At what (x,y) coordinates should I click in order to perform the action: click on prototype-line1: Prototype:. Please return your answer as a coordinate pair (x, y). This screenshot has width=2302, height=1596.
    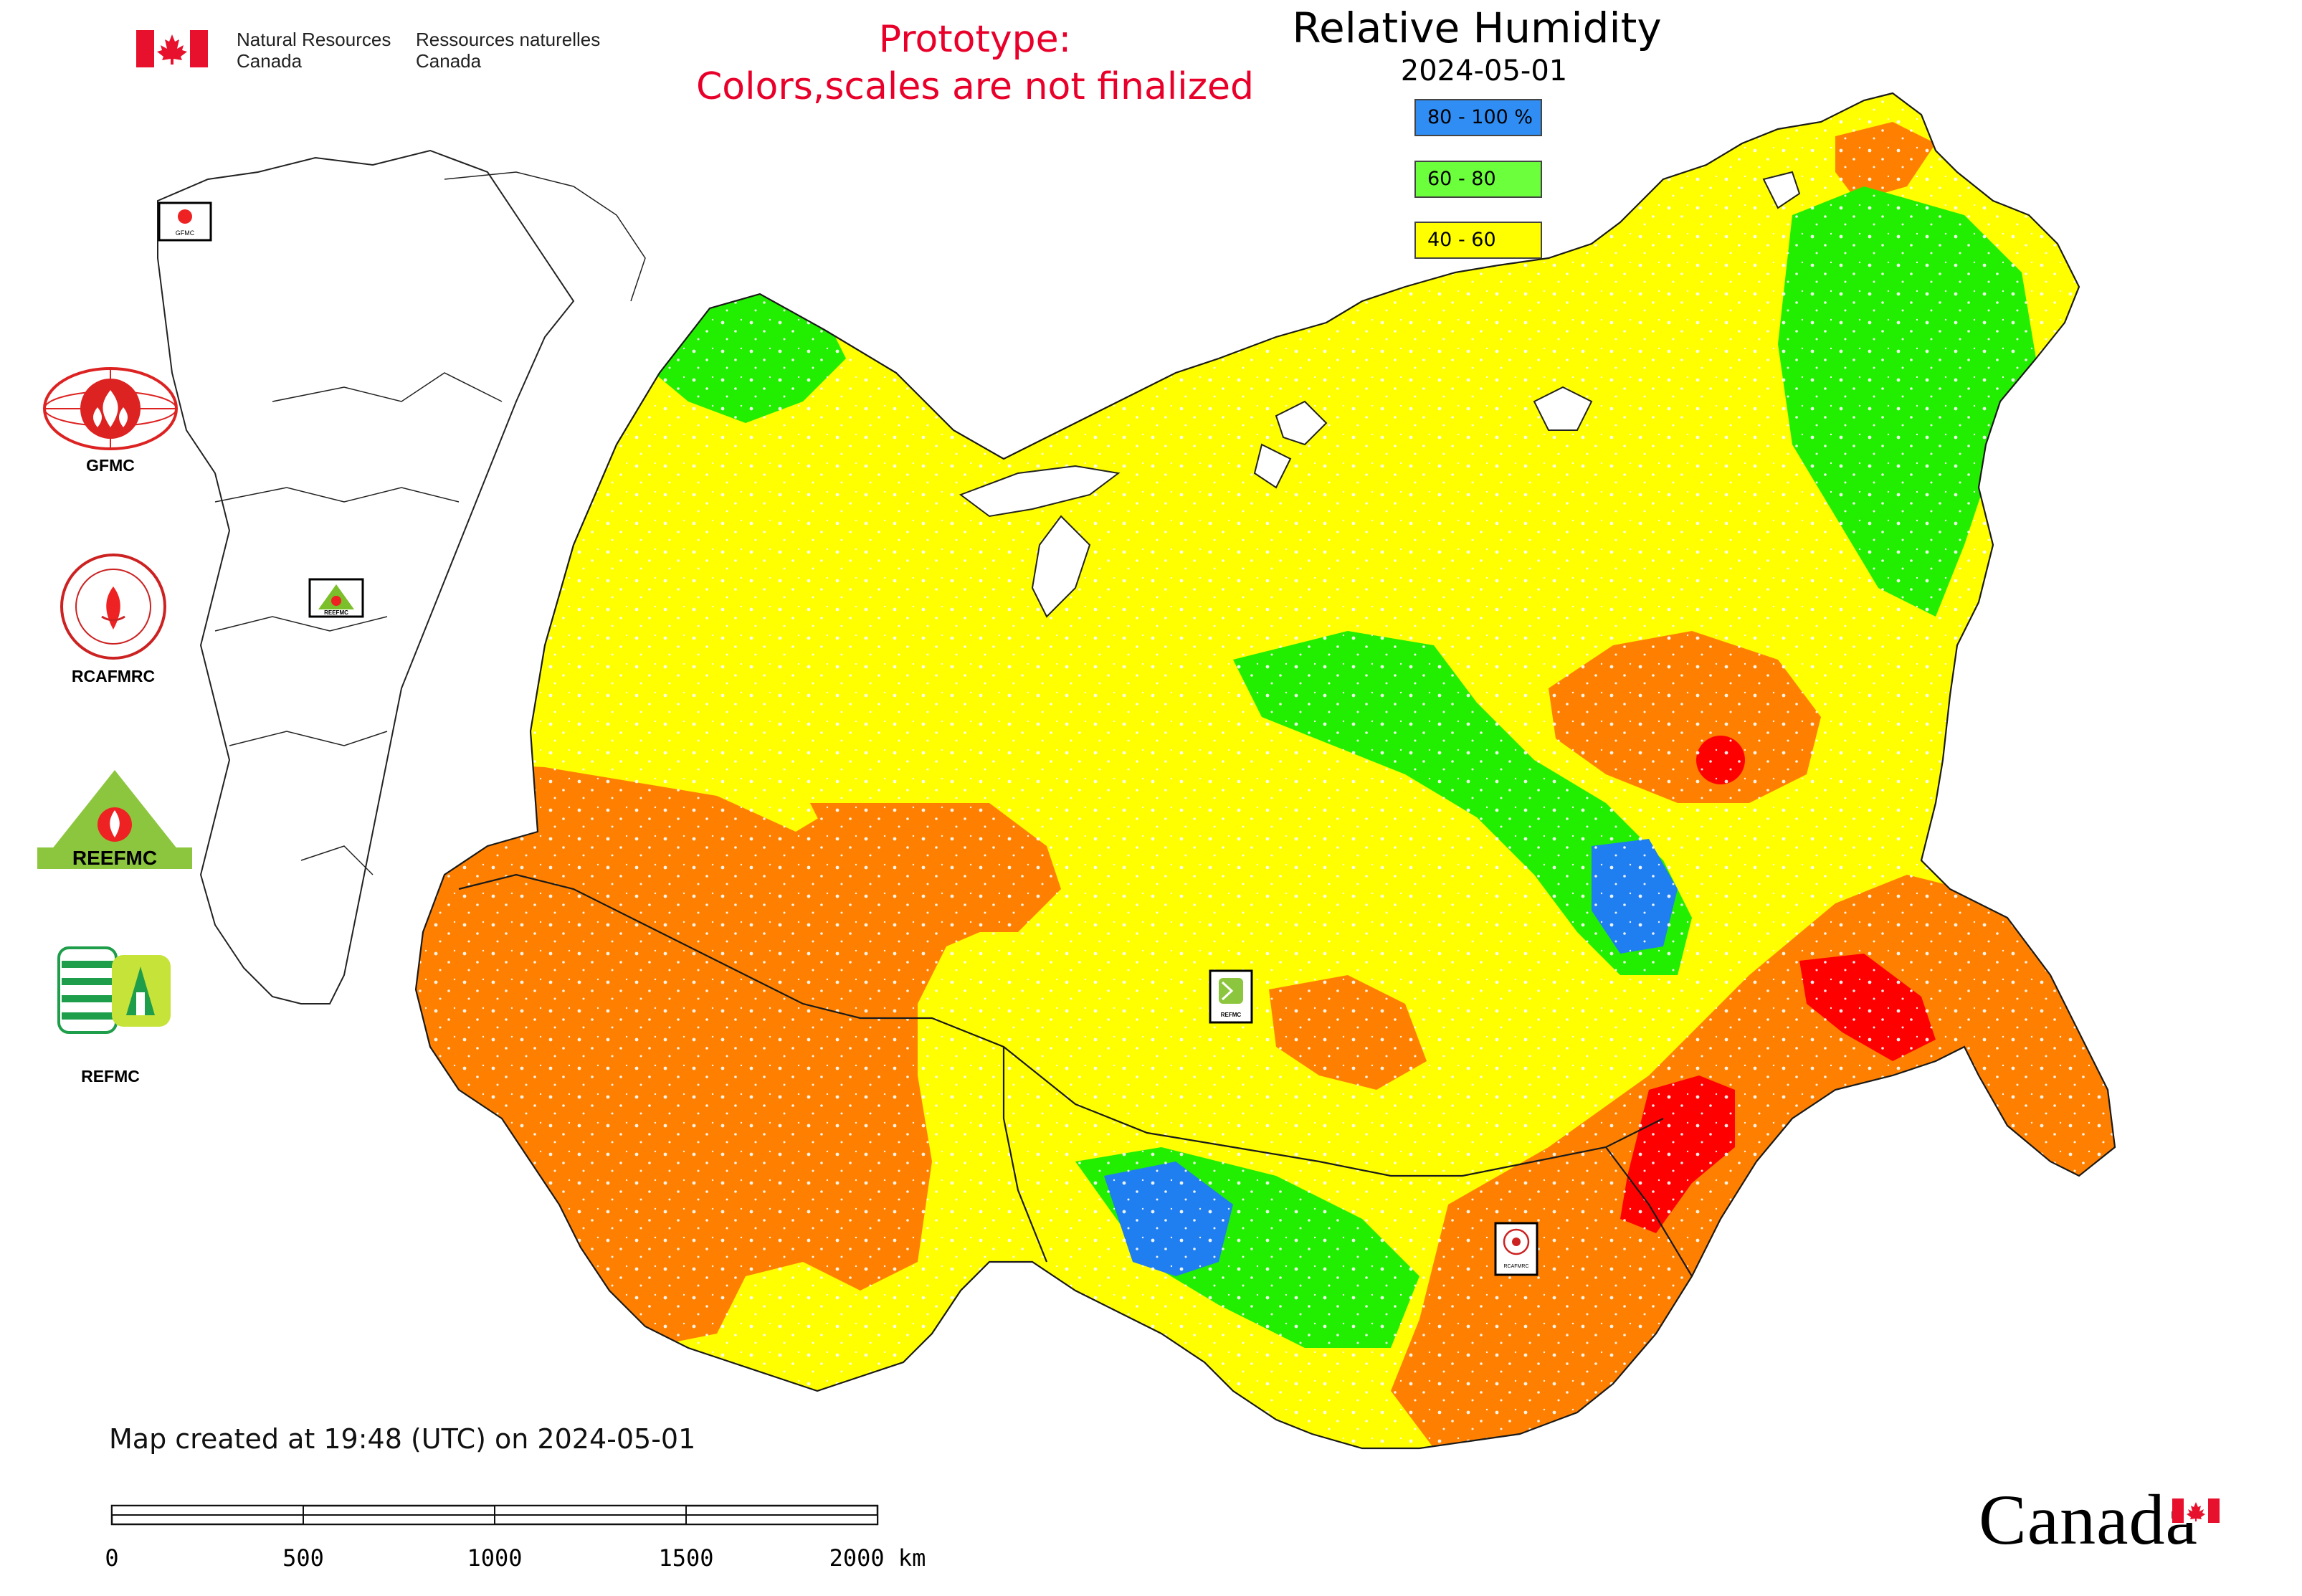
    Looking at the image, I should click on (975, 39).